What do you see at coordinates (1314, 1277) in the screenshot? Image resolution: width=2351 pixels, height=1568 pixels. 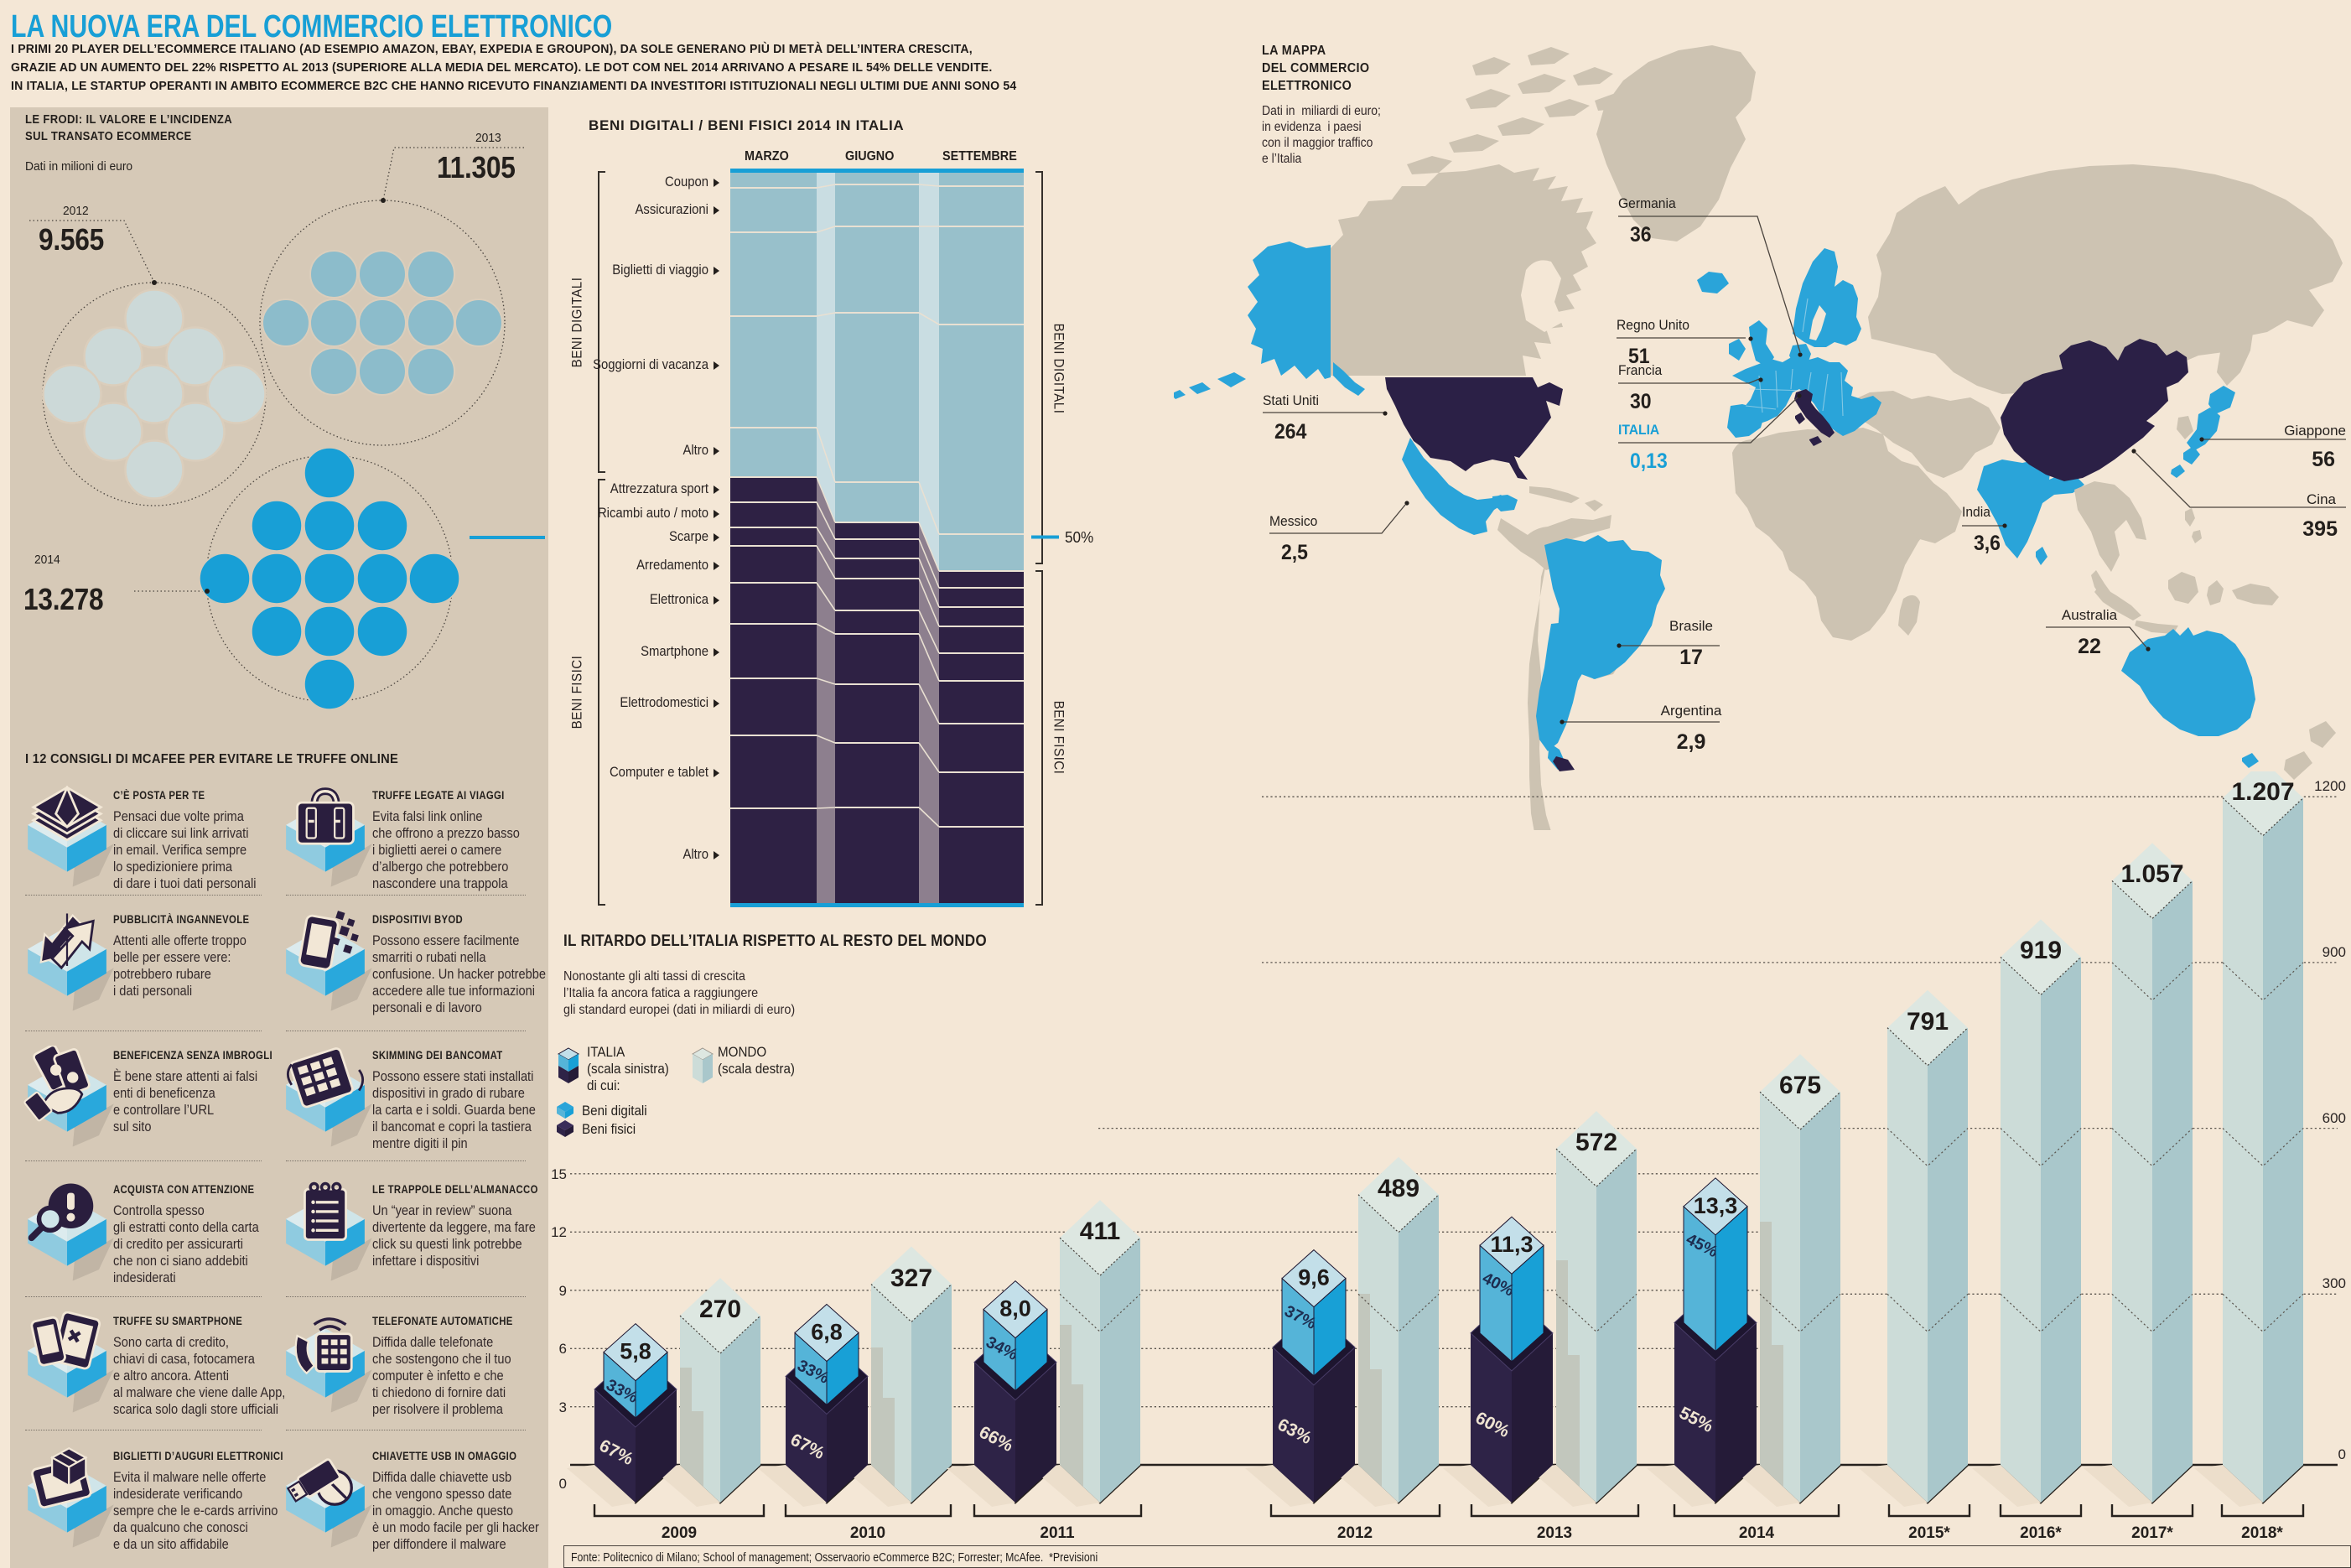 I see `svg-text: 9,6` at bounding box center [1314, 1277].